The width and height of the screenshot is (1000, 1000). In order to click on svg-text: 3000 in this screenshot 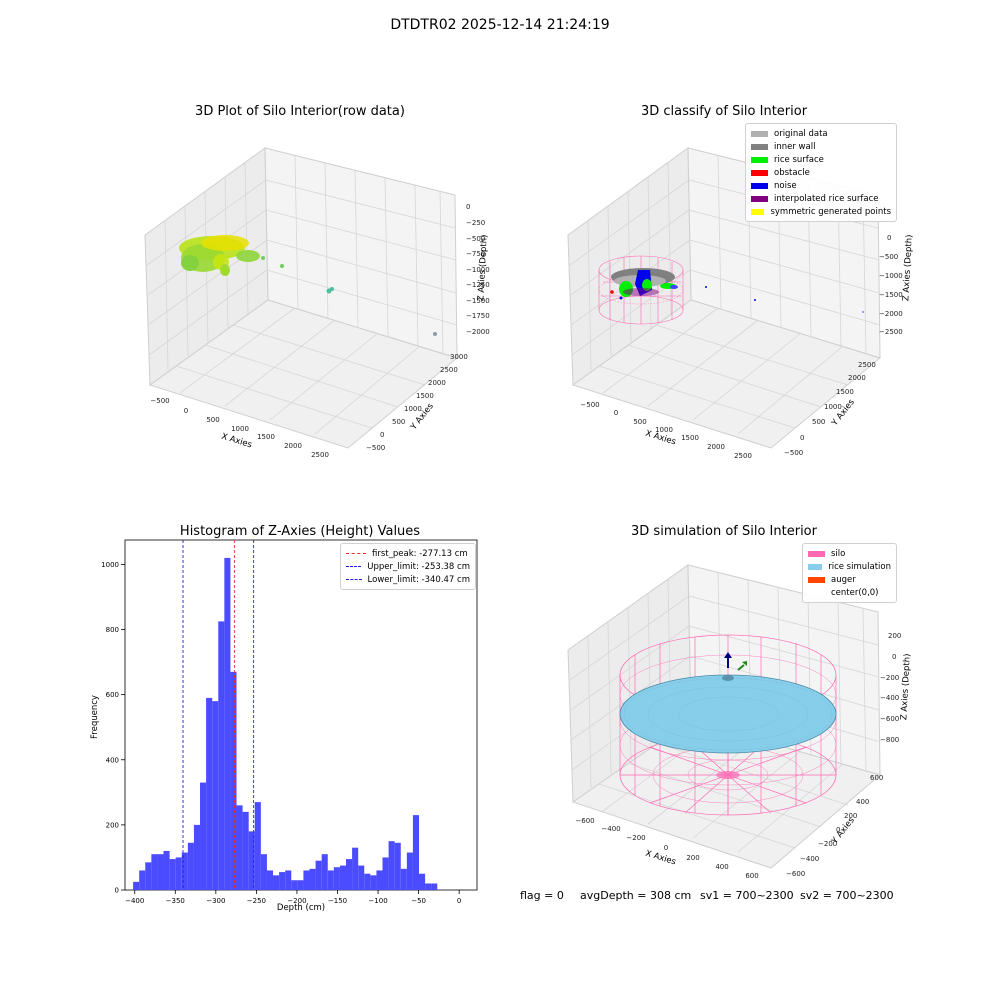, I will do `click(459, 357)`.